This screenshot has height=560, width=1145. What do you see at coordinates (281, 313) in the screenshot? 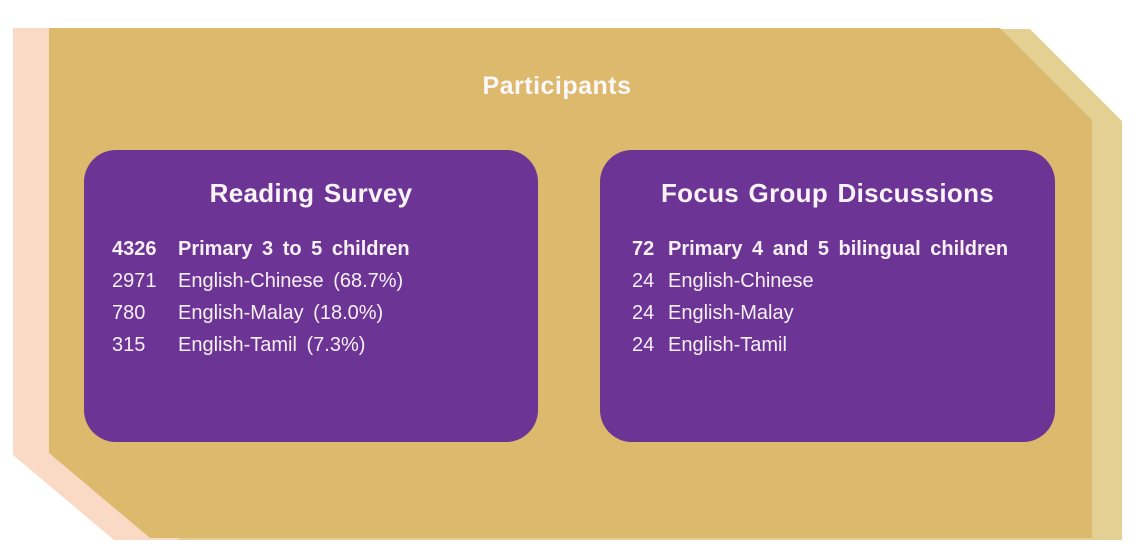
I see `row-label: English-Malay (18.0%)` at bounding box center [281, 313].